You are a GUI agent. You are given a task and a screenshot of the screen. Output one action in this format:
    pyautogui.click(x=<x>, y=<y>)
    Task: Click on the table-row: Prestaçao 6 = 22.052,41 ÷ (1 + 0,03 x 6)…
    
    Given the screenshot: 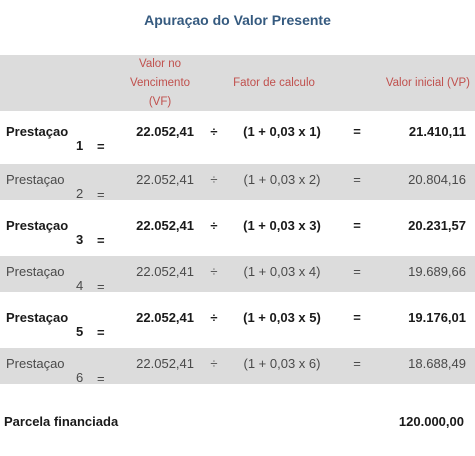 What is the action you would take?
    pyautogui.click(x=237, y=367)
    